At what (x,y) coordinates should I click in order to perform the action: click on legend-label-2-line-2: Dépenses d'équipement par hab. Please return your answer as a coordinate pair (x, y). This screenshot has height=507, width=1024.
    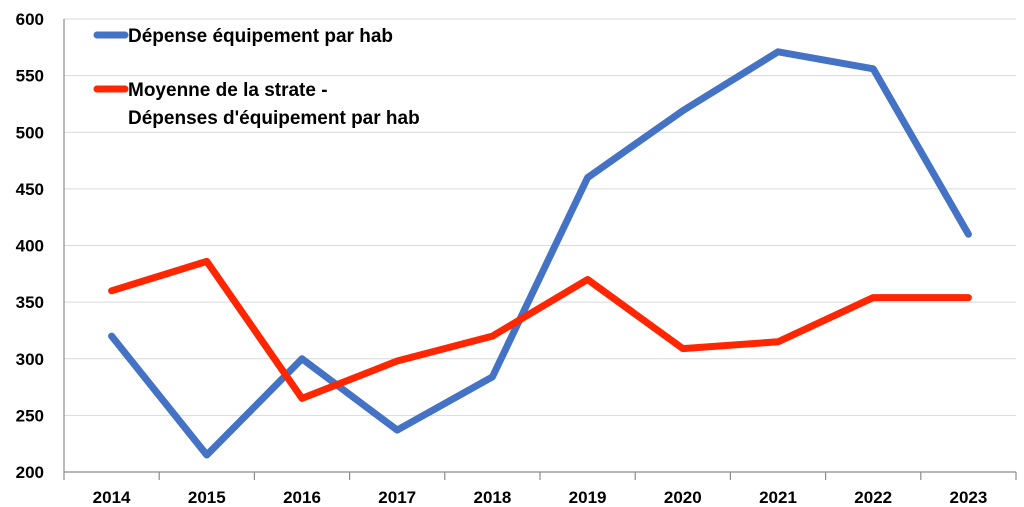
    Looking at the image, I should click on (274, 118).